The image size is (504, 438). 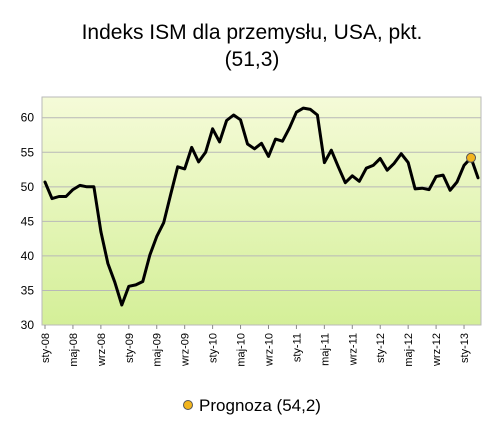 I want to click on x-tick-label: maj-12, so click(x=409, y=350).